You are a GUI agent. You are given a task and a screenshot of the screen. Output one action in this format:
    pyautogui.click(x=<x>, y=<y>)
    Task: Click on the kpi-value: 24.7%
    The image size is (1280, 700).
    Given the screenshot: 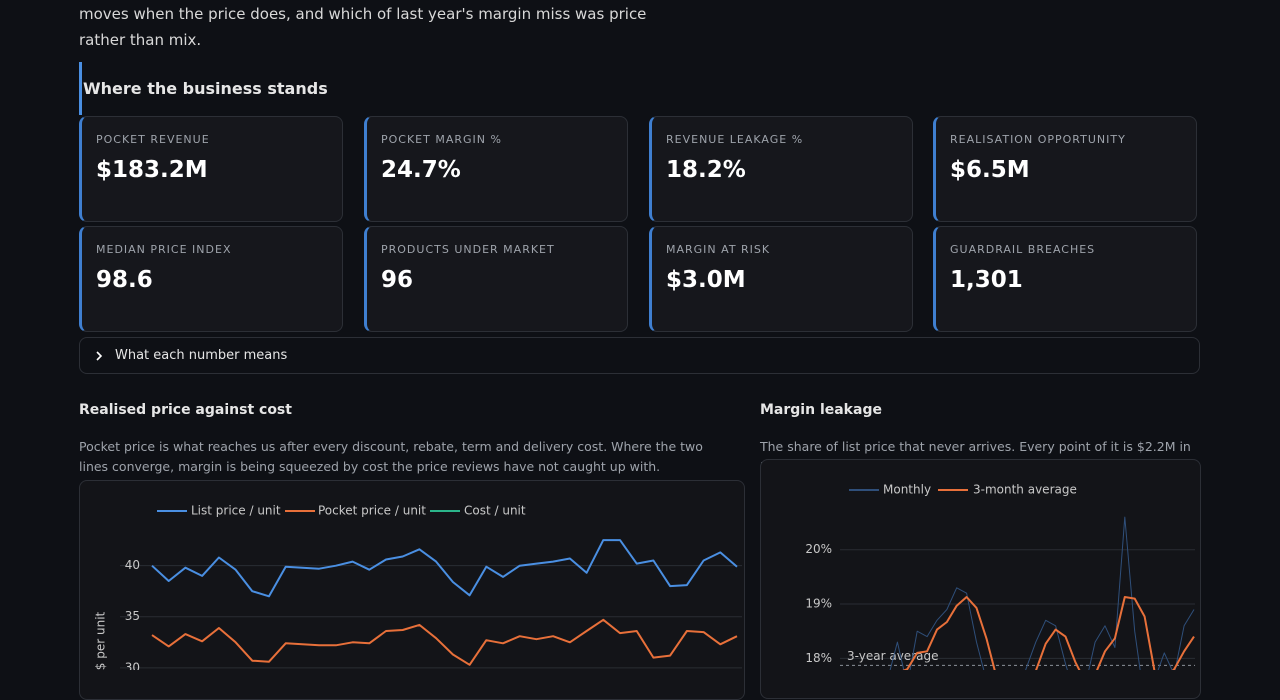 What is the action you would take?
    pyautogui.click(x=421, y=170)
    